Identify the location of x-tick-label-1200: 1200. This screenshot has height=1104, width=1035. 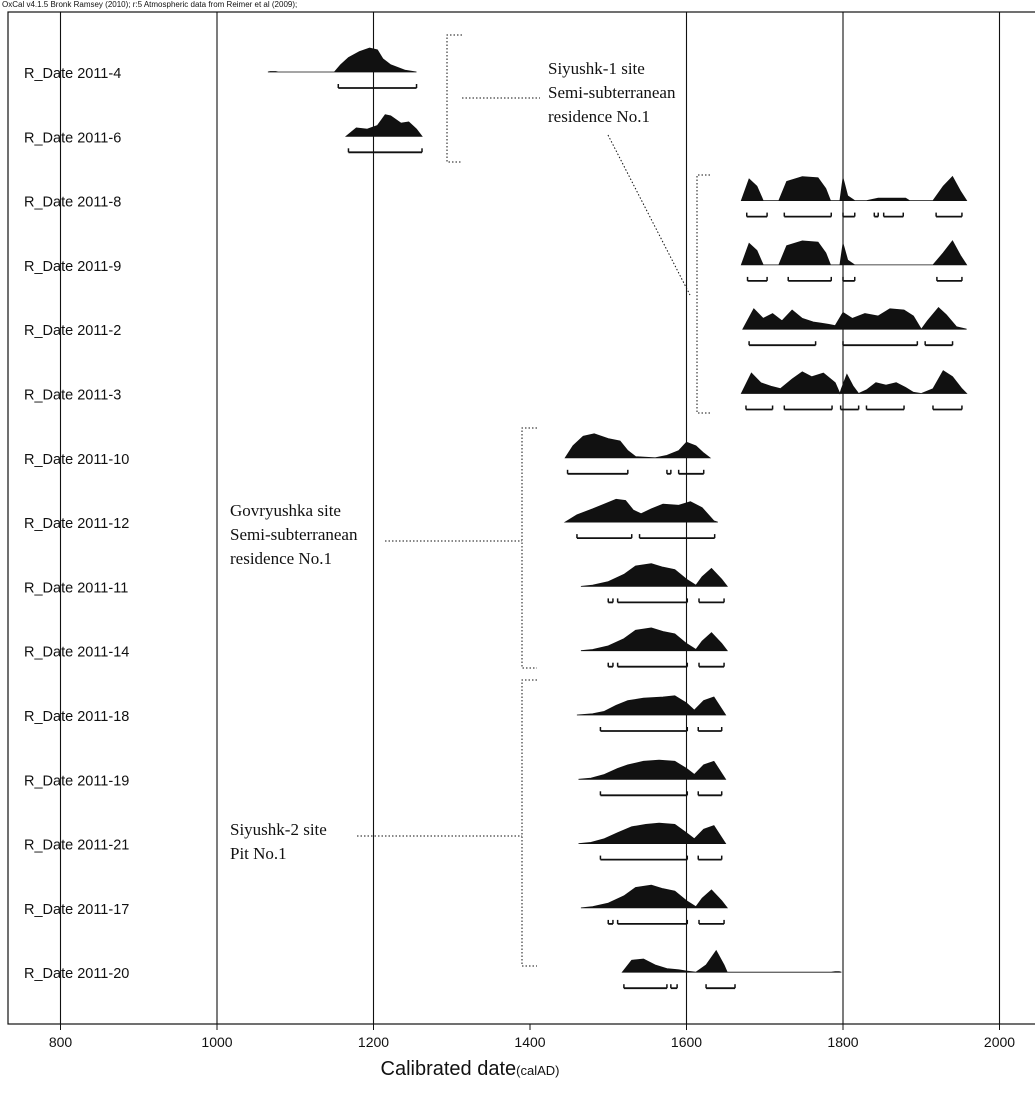
(373, 1042).